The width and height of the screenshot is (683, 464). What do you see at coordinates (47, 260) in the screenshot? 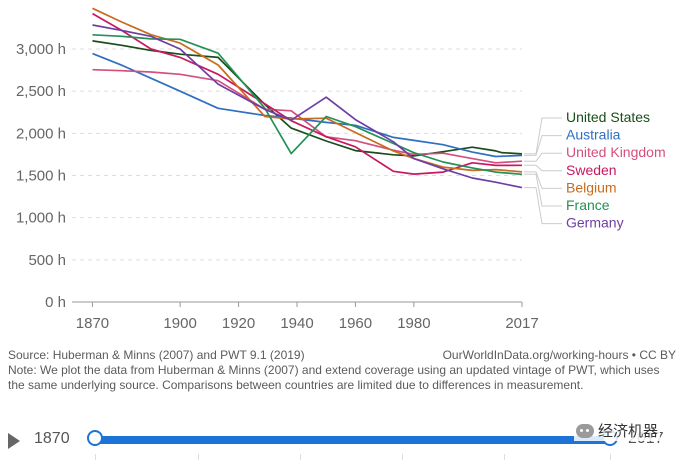
I see `y-tick-label: 500 h` at bounding box center [47, 260].